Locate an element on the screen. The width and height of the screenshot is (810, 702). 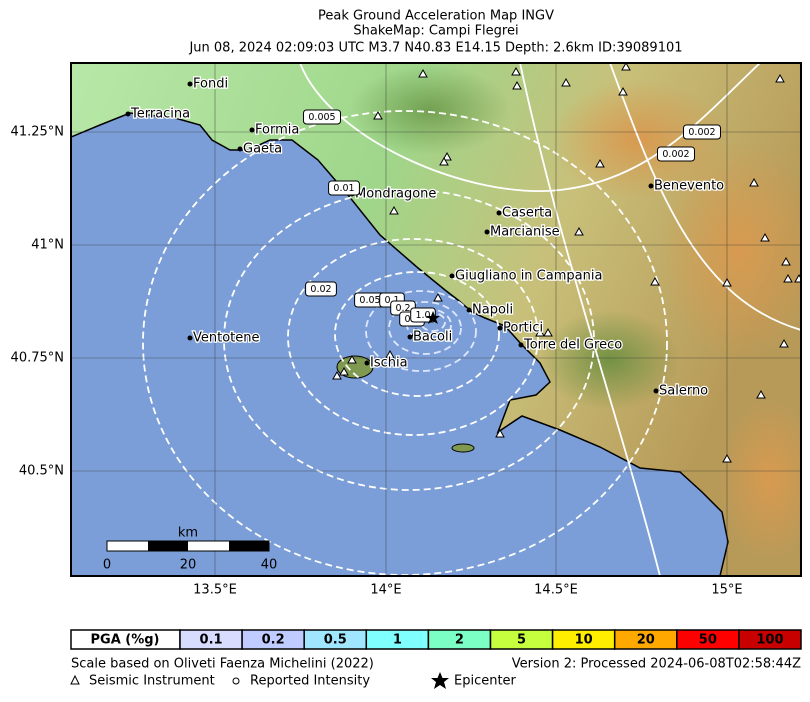
symbol-label: Seismic Instrument is located at coordinates (152, 681).